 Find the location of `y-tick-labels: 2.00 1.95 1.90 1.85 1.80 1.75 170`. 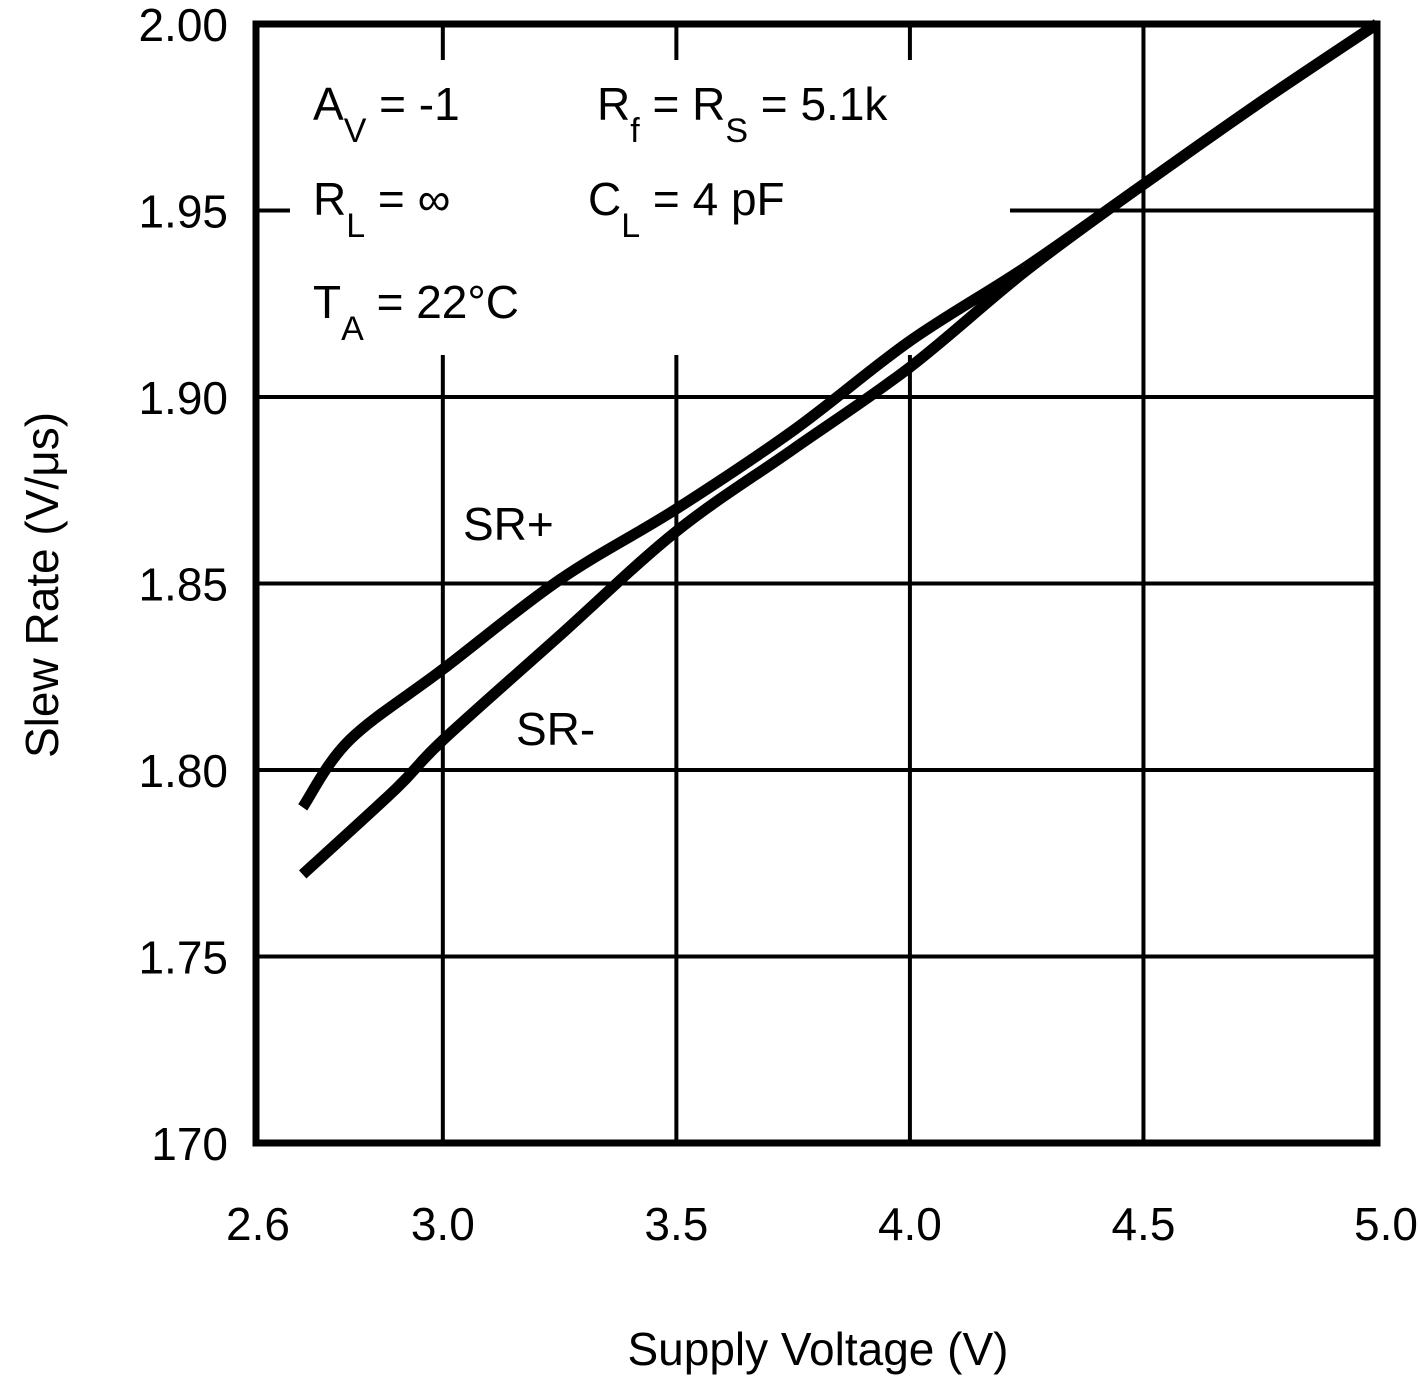

y-tick-labels: 2.00 1.95 1.90 1.85 1.80 1.75 170 is located at coordinates (183, 585).